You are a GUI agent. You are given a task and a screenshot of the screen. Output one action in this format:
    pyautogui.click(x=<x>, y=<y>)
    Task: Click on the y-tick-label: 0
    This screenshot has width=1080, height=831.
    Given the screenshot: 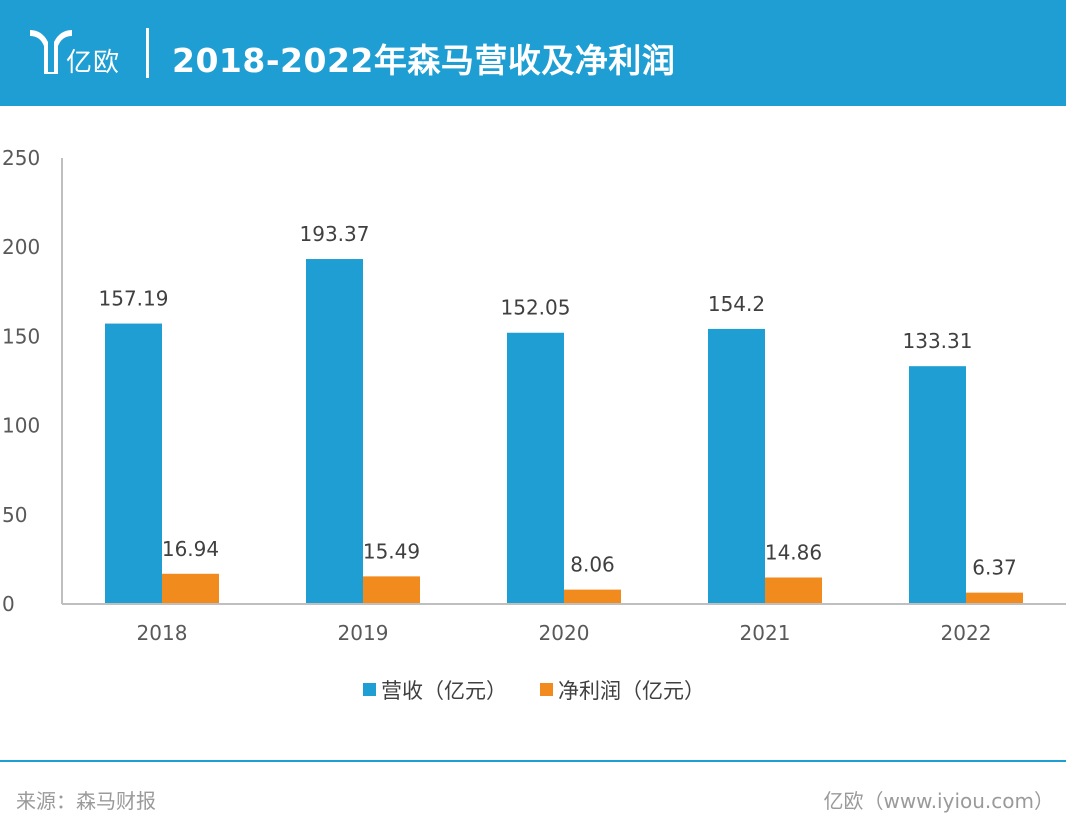 What is the action you would take?
    pyautogui.click(x=8, y=604)
    